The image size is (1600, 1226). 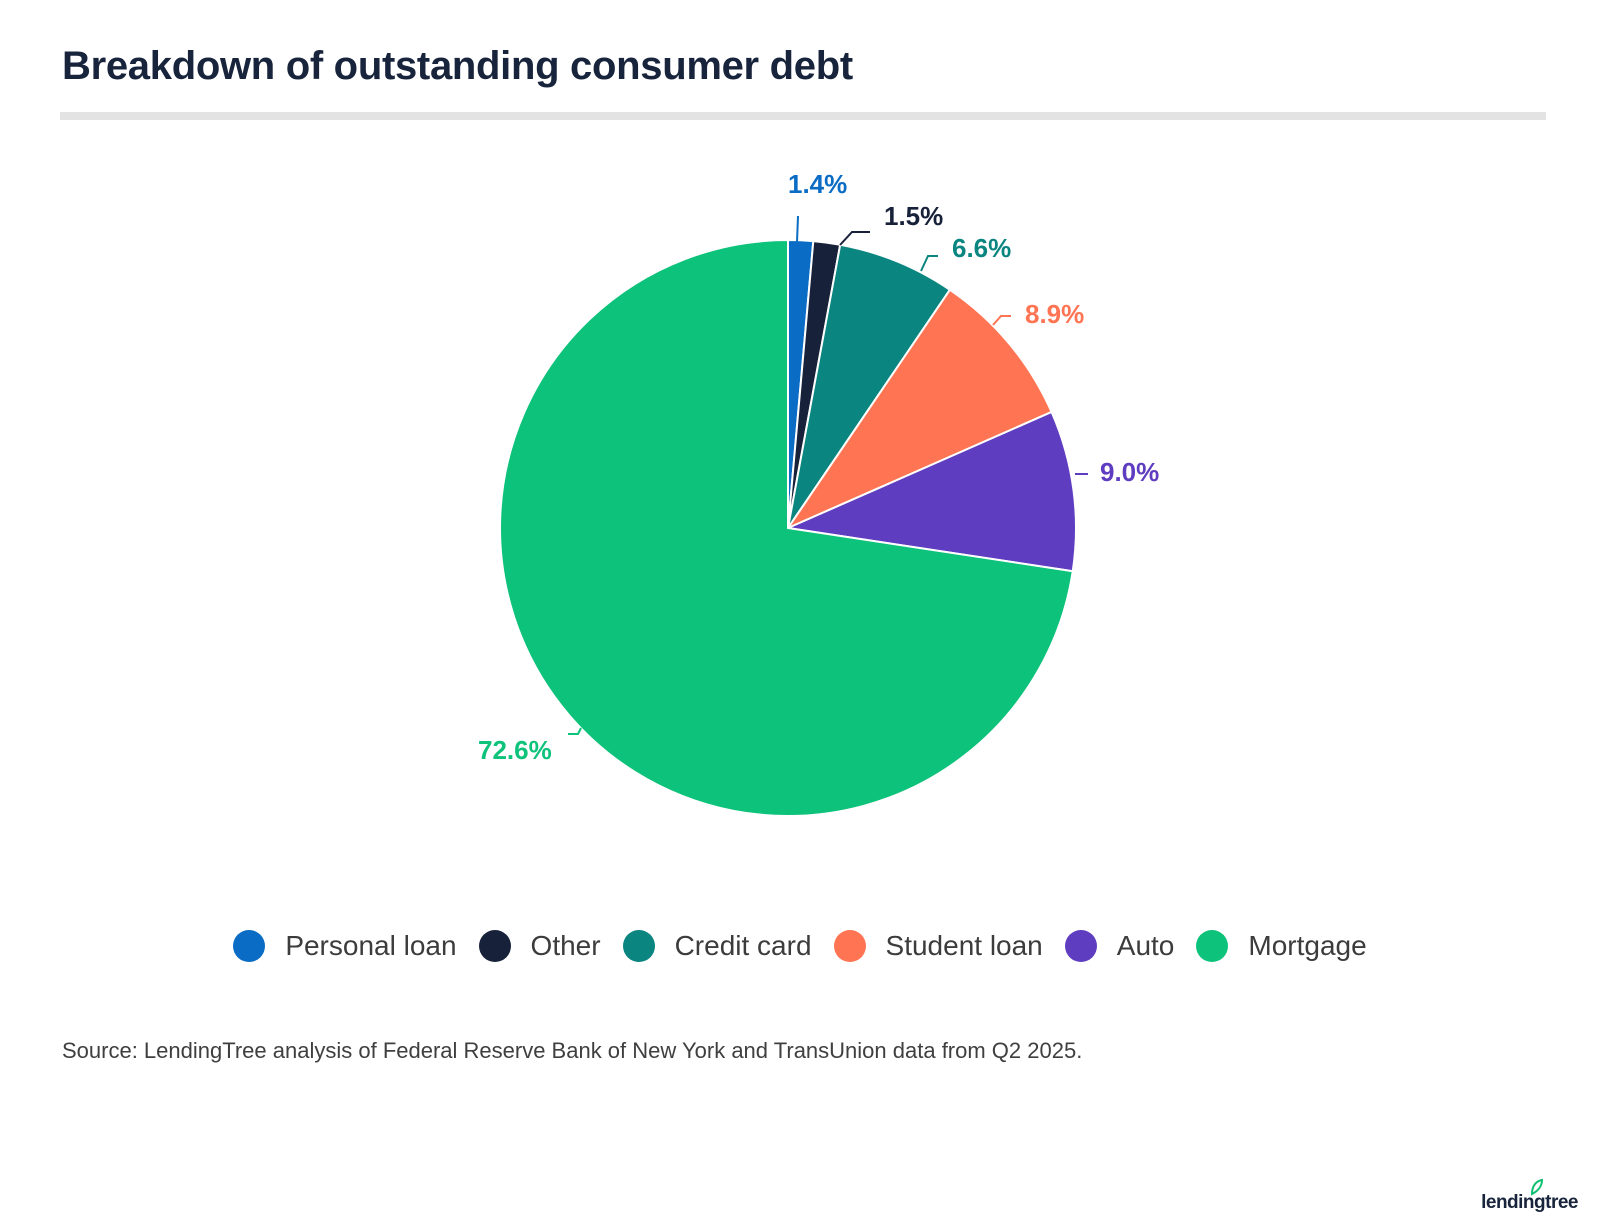 What do you see at coordinates (457, 66) in the screenshot?
I see `chart-title: Breakdown of outstanding consumer debt` at bounding box center [457, 66].